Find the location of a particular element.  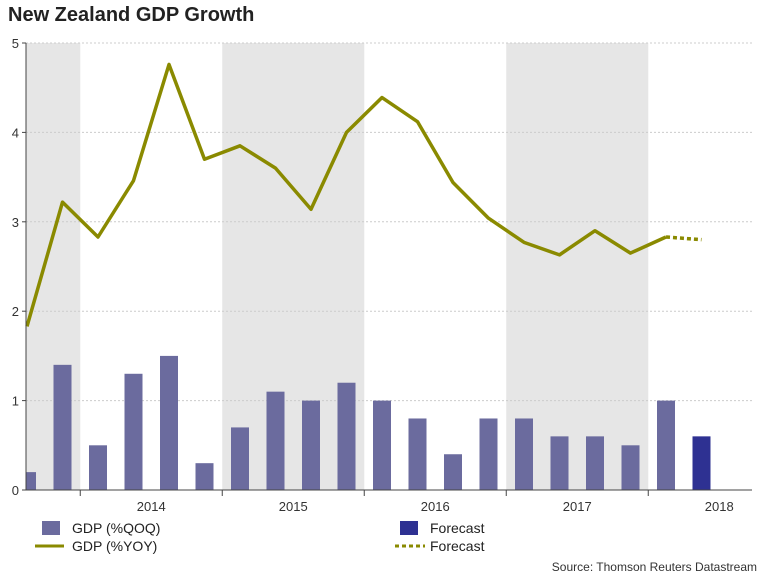

x-tick-label: 2014 is located at coordinates (151, 506).